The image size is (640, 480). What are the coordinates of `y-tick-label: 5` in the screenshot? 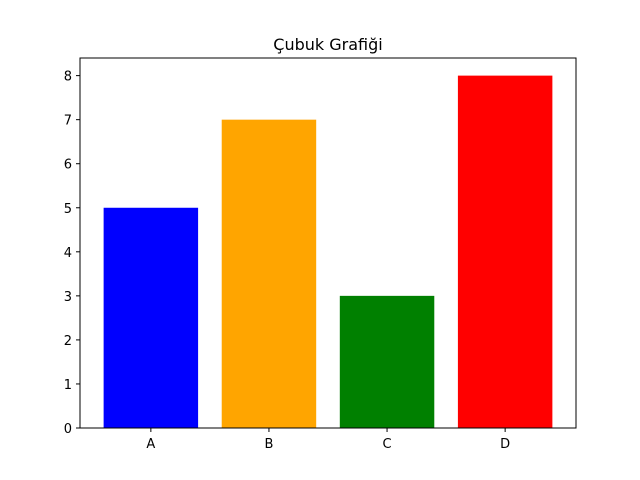 It's located at (68, 209).